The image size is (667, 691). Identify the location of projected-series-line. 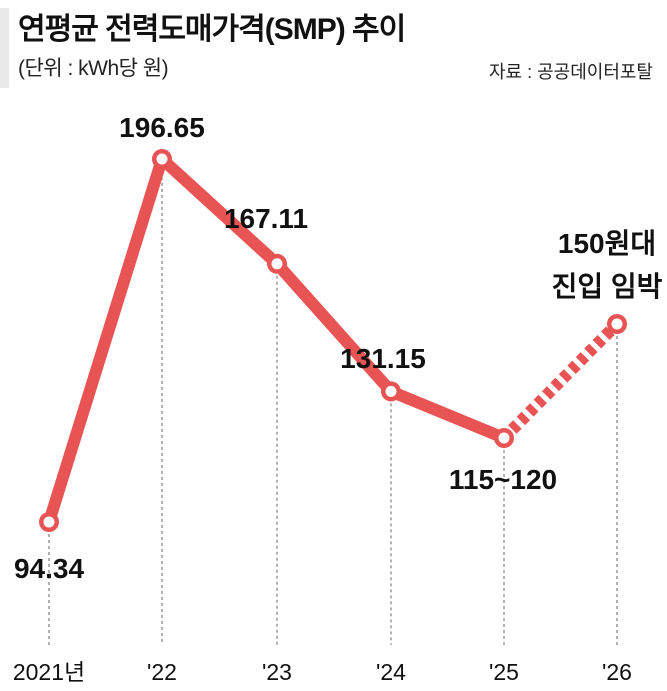
(560, 381).